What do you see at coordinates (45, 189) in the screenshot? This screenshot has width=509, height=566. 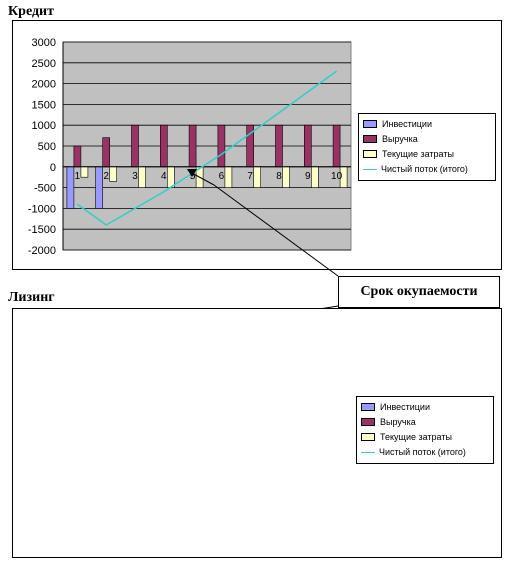 I see `credit-y-tick-label: -500` at bounding box center [45, 189].